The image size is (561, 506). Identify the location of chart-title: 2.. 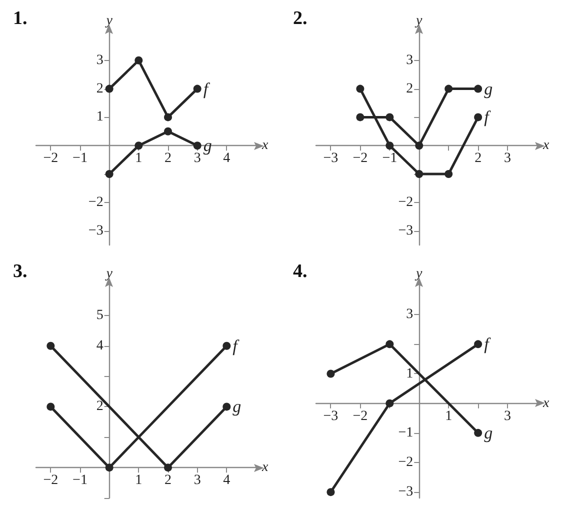
(300, 18).